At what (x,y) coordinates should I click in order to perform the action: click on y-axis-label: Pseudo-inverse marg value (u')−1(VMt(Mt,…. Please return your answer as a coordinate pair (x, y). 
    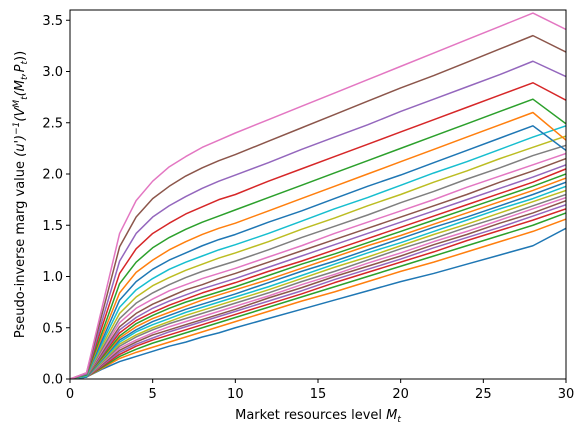
    Looking at the image, I should click on (21, 194).